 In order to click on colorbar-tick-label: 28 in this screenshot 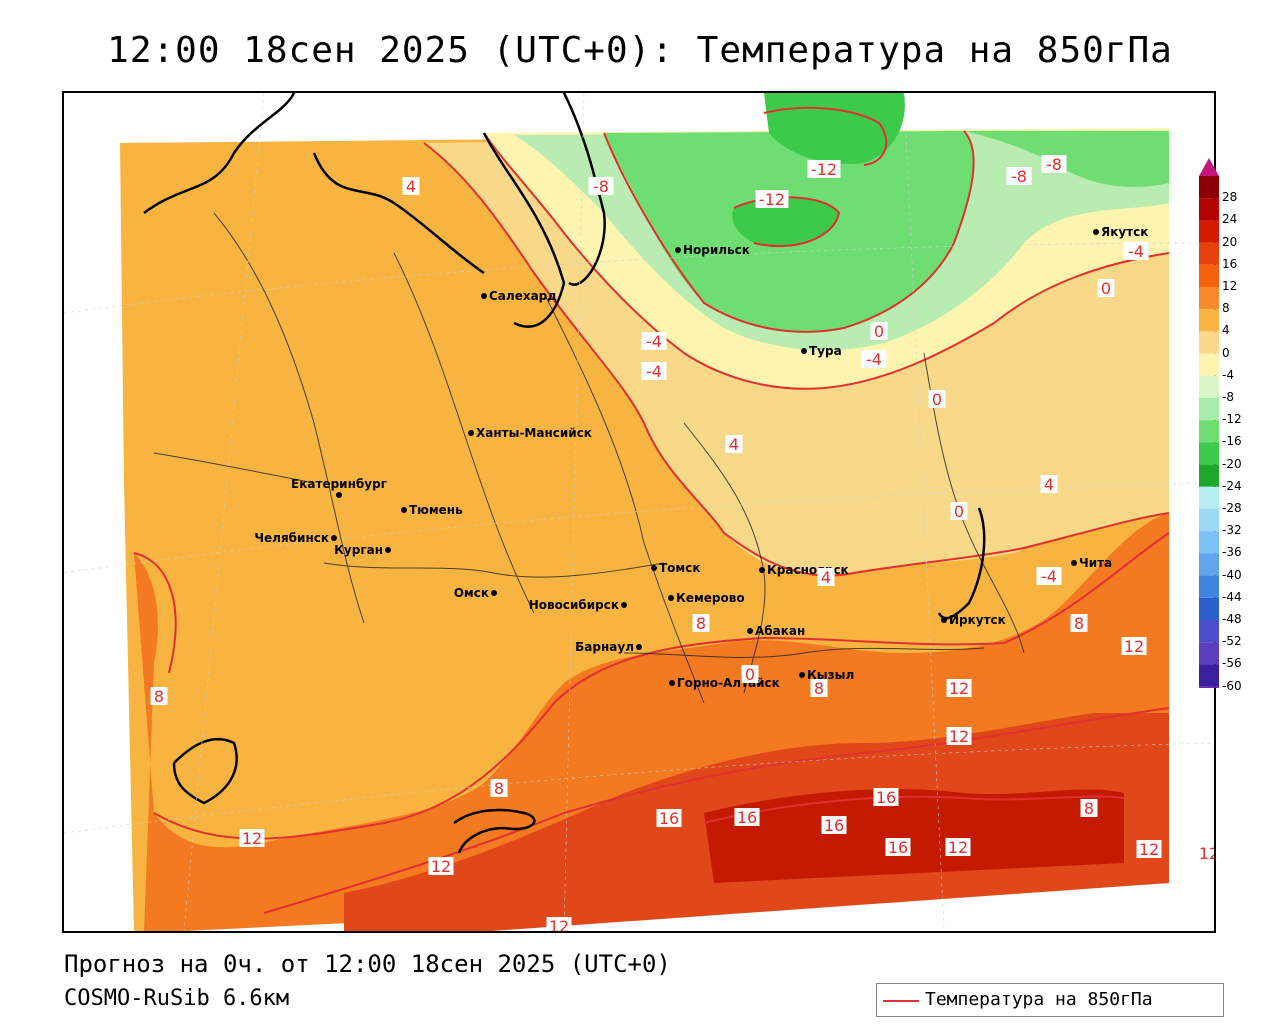, I will do `click(1230, 197)`.